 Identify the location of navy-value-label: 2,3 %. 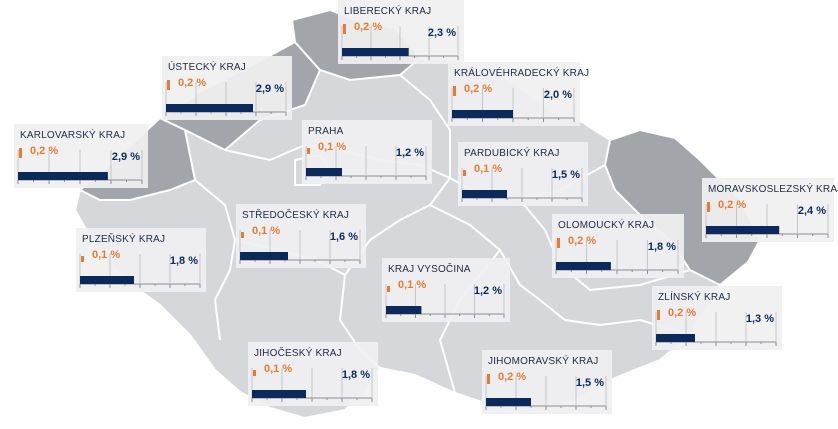
(442, 33).